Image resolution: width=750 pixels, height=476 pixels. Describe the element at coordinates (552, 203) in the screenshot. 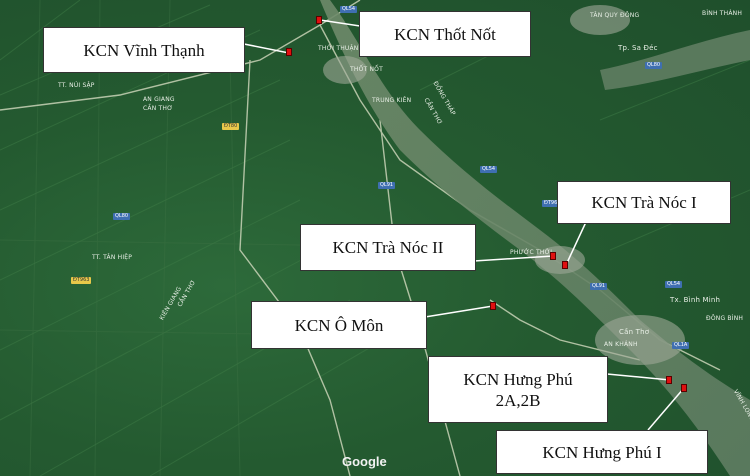

I see `road-shield-dt962: ĐT962` at that location.